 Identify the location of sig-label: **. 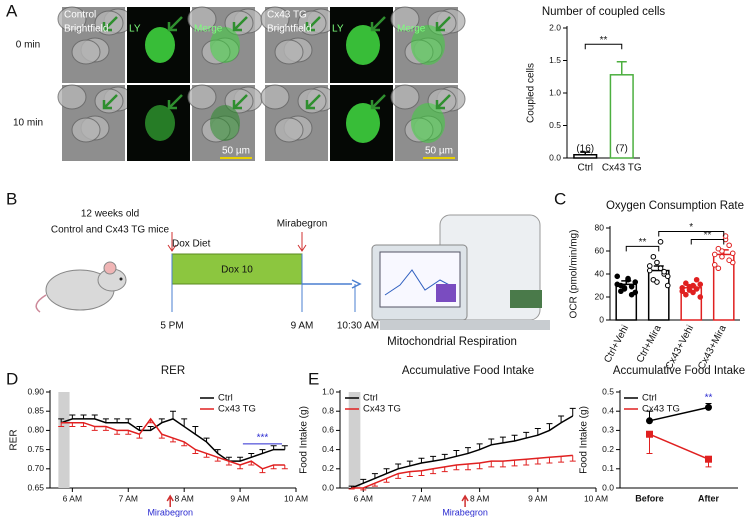
(604, 40).